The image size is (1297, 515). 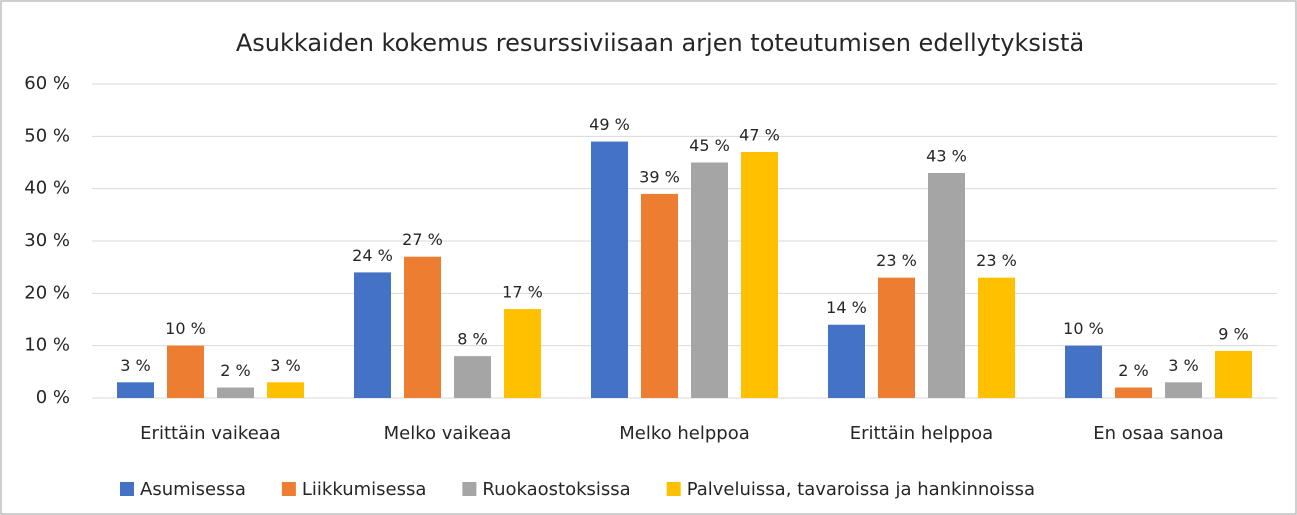 I want to click on legend-label: Palveluissa, tavaroissa ja hankinnoissa, so click(x=861, y=489).